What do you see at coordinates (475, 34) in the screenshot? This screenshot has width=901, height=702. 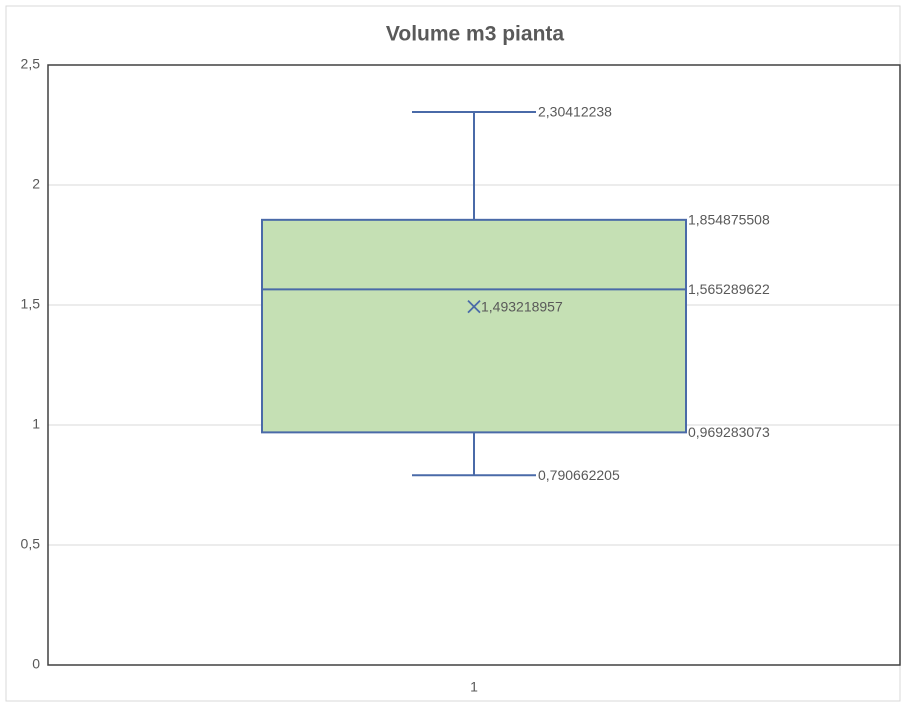 I see `chart-title: Volume m3 pianta` at bounding box center [475, 34].